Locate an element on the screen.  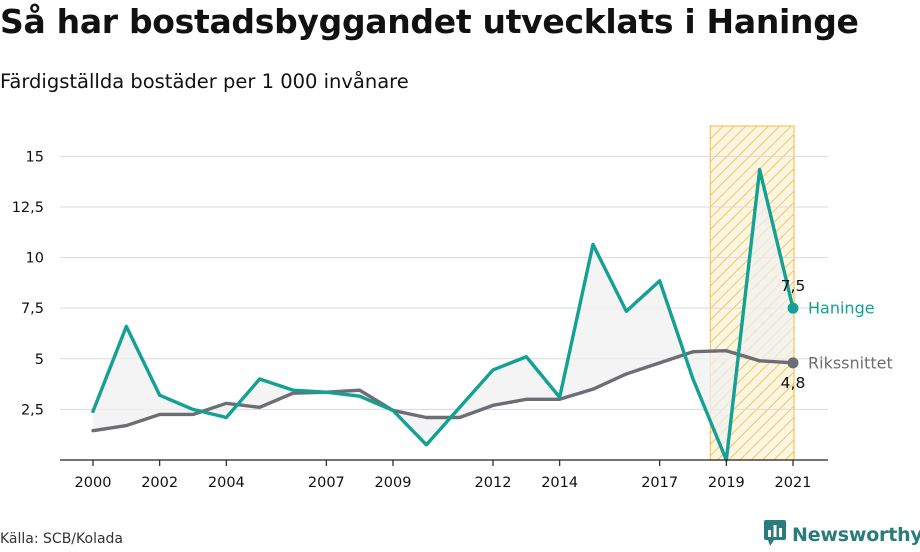
brand-name: Newsworthy is located at coordinates (856, 535).